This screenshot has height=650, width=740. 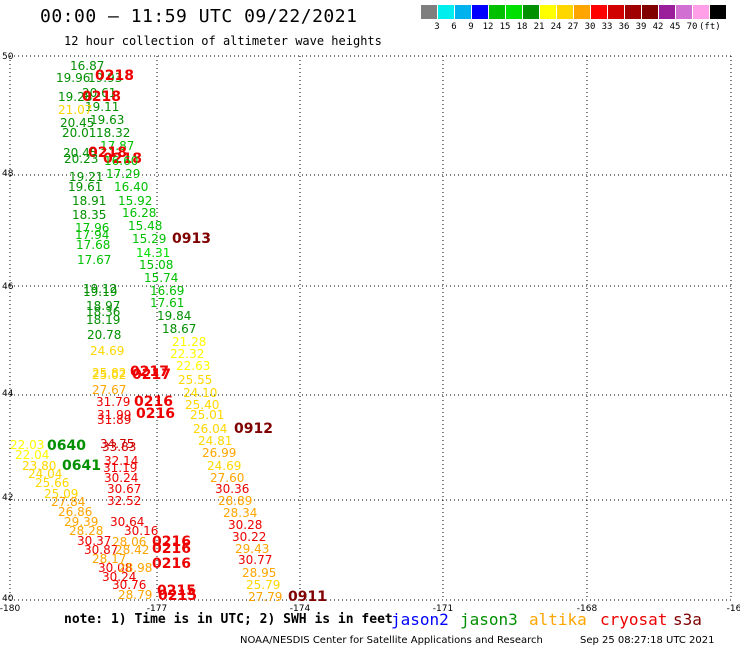 What do you see at coordinates (522, 27) in the screenshot?
I see `legend-label: 18` at bounding box center [522, 27].